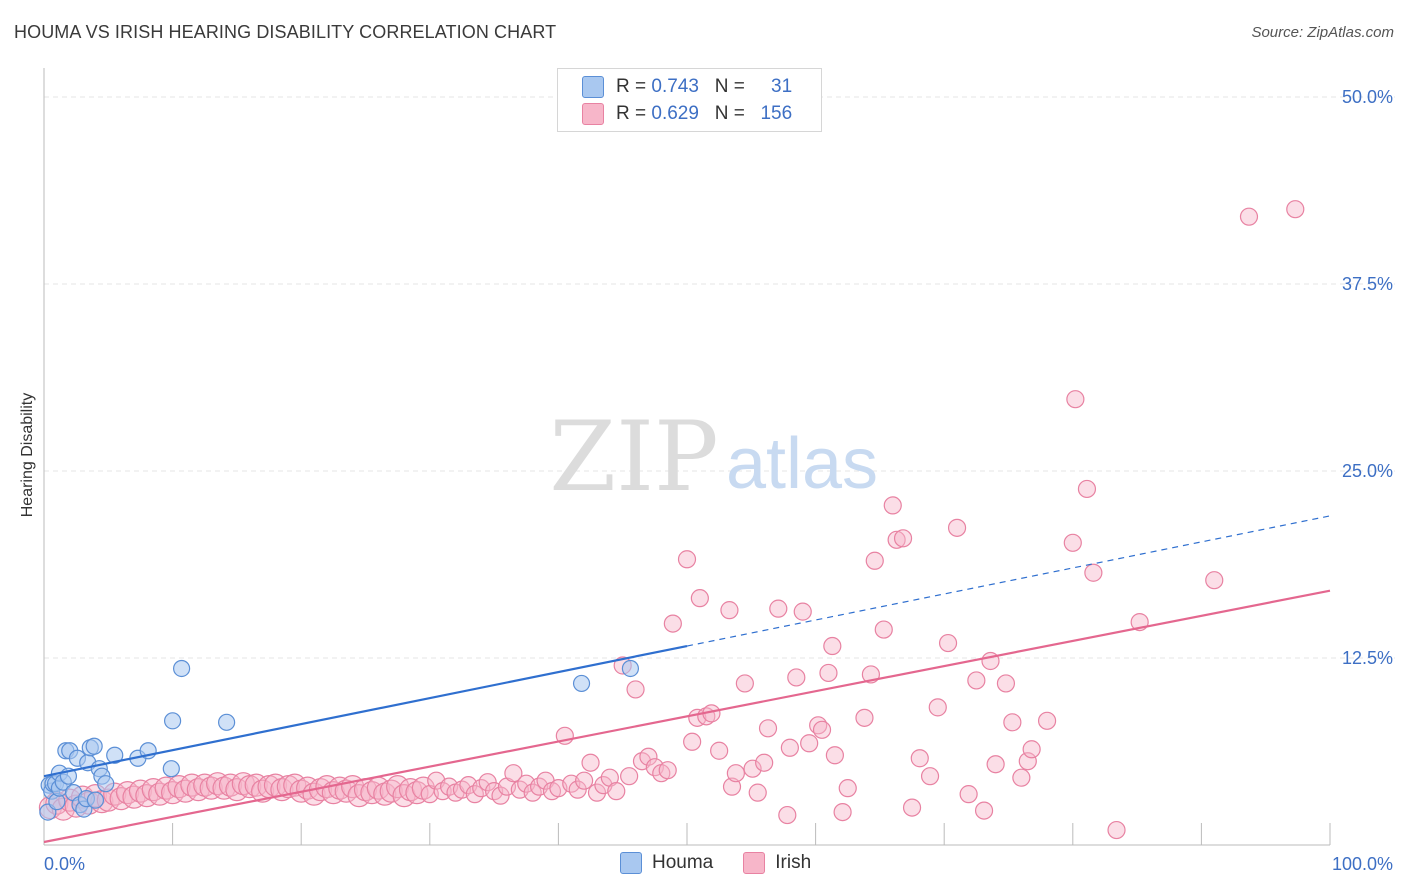 Image resolution: width=1406 pixels, height=892 pixels. What do you see at coordinates (1367, 658) in the screenshot?
I see `y-tick-label: 12.5%` at bounding box center [1367, 658].